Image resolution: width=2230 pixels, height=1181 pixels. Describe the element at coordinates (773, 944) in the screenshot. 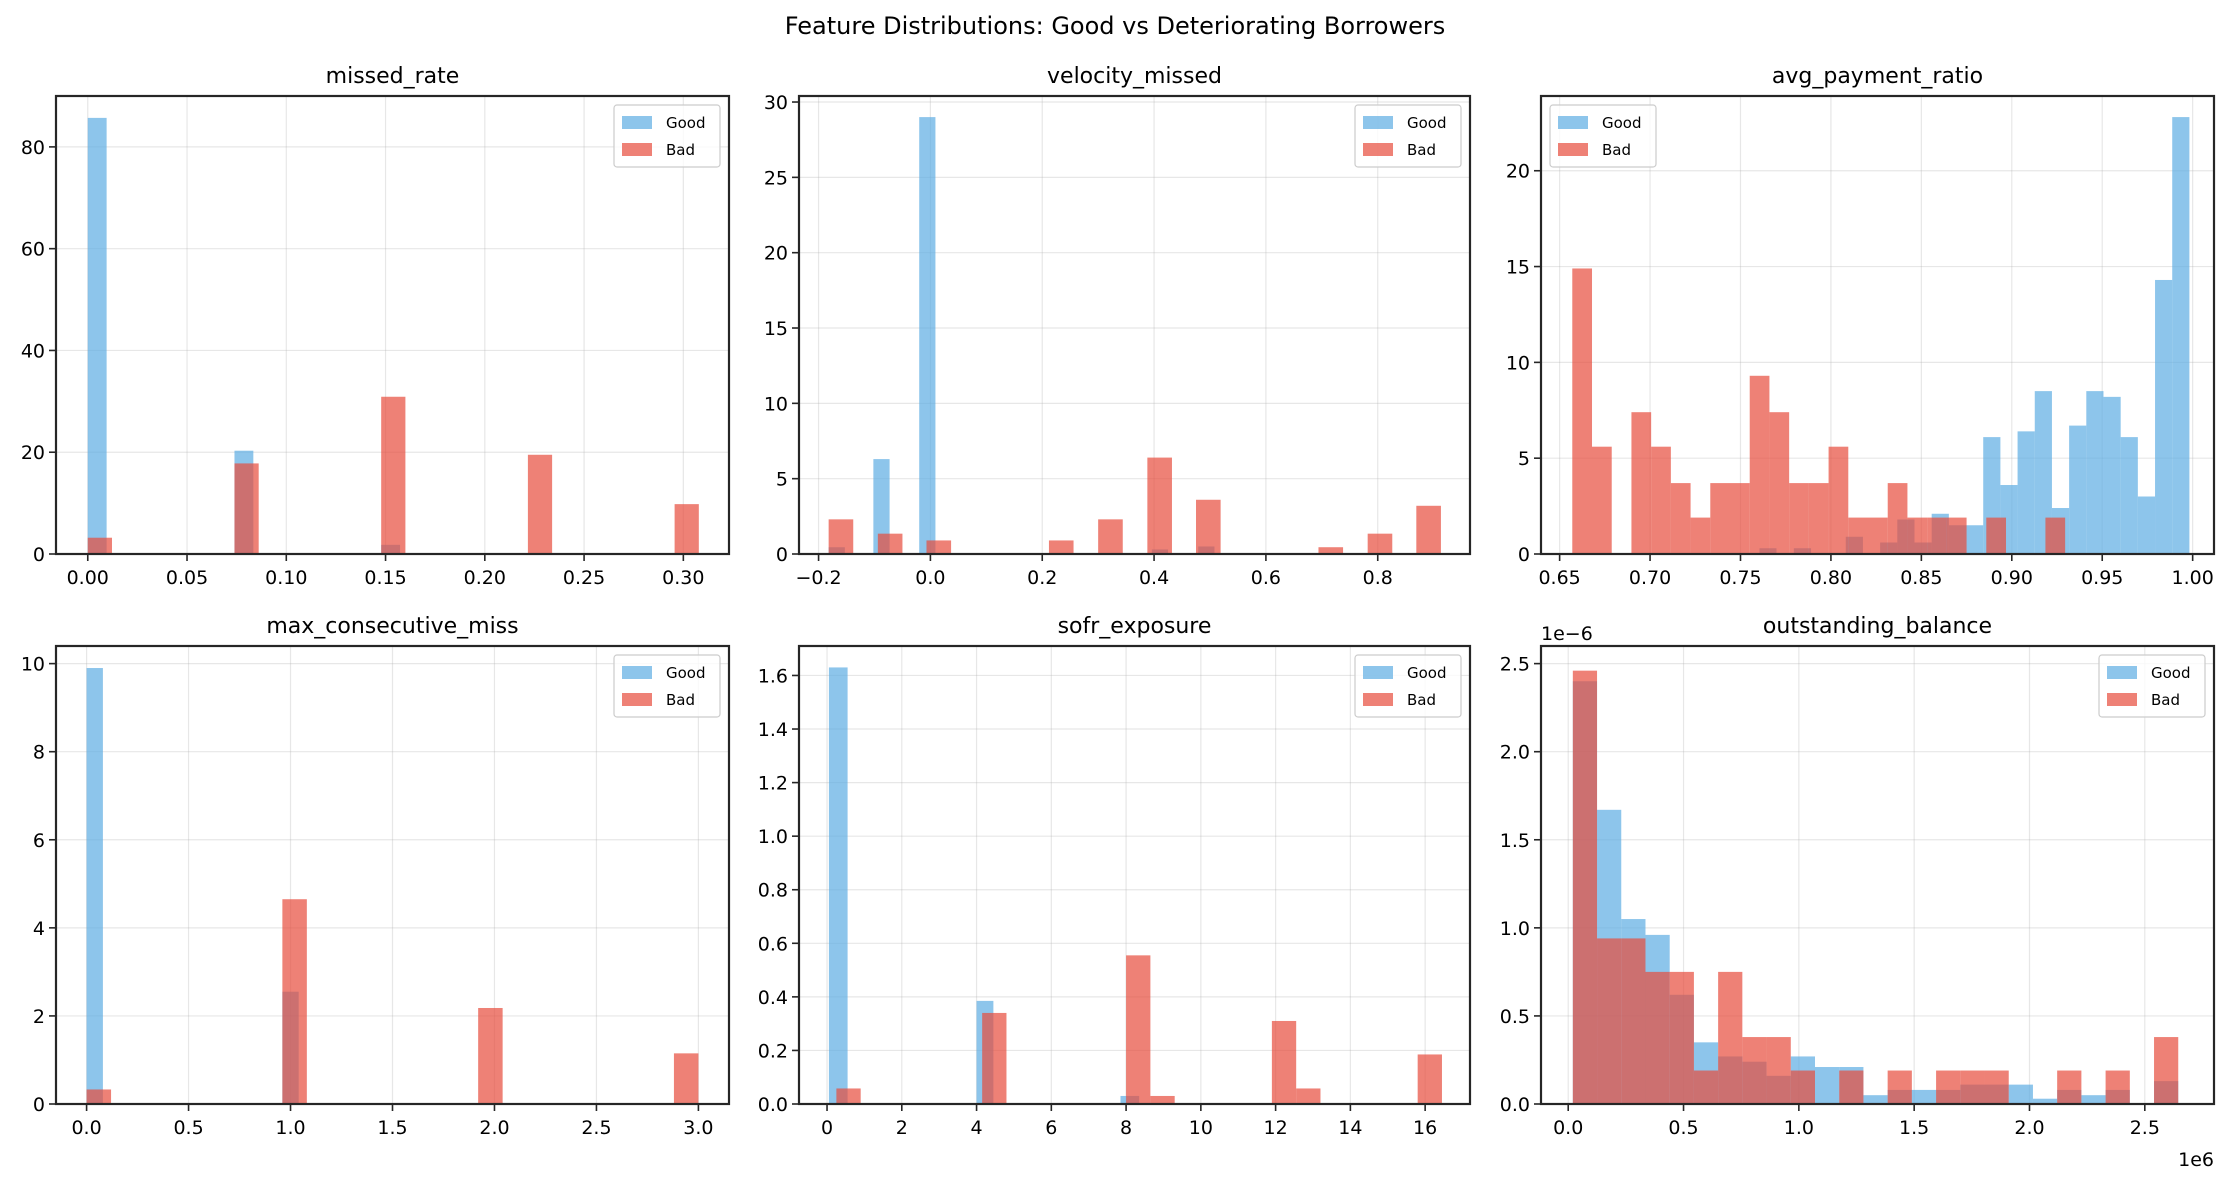

I see `y-tick-label: 0.6` at that location.